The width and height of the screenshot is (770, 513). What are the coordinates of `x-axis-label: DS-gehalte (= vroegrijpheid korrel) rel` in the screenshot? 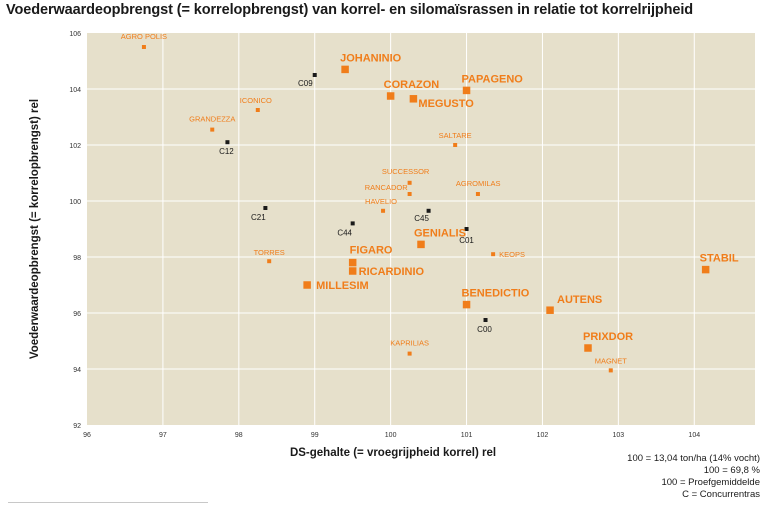 It's located at (393, 453).